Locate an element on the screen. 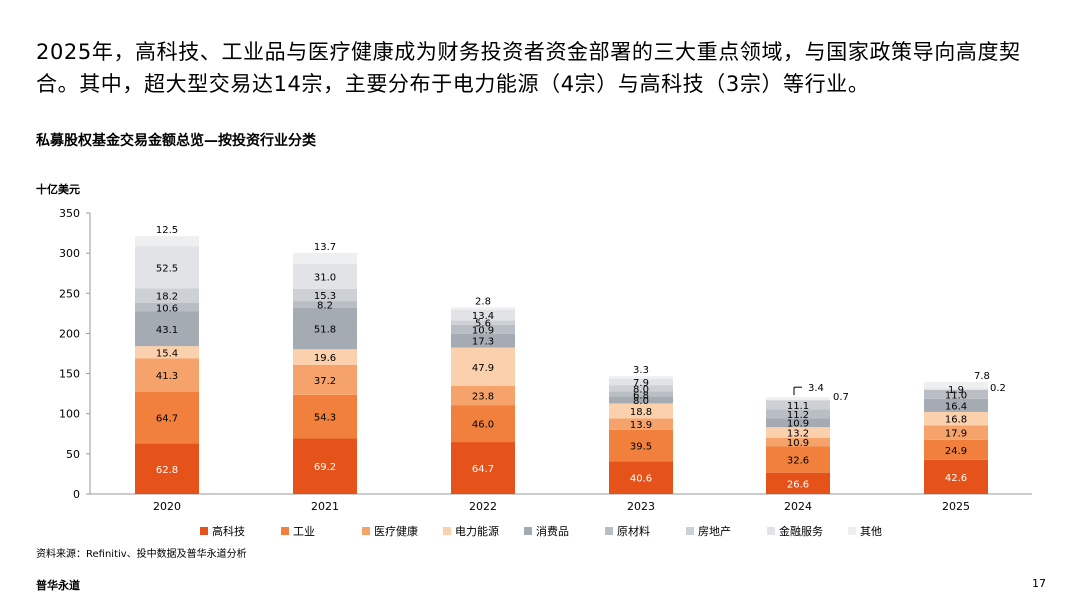 The height and width of the screenshot is (608, 1080). data-label: 6.8 is located at coordinates (641, 395).